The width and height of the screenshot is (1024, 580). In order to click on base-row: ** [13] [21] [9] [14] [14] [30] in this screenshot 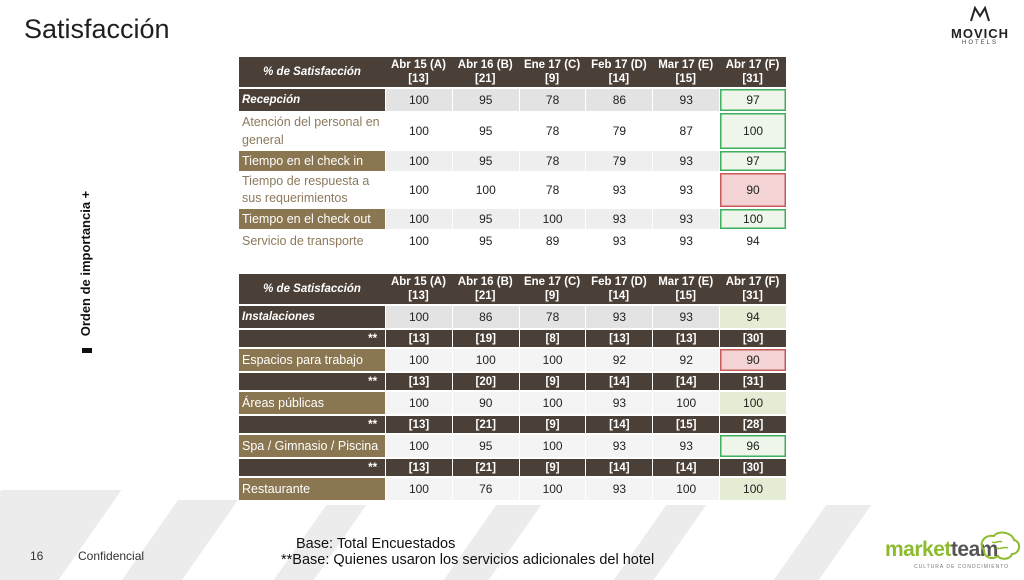, I will do `click(512, 467)`.